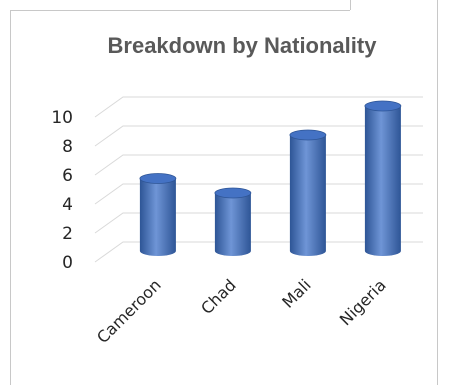 This screenshot has height=385, width=460. I want to click on frame-corner-tick, so click(350, 5).